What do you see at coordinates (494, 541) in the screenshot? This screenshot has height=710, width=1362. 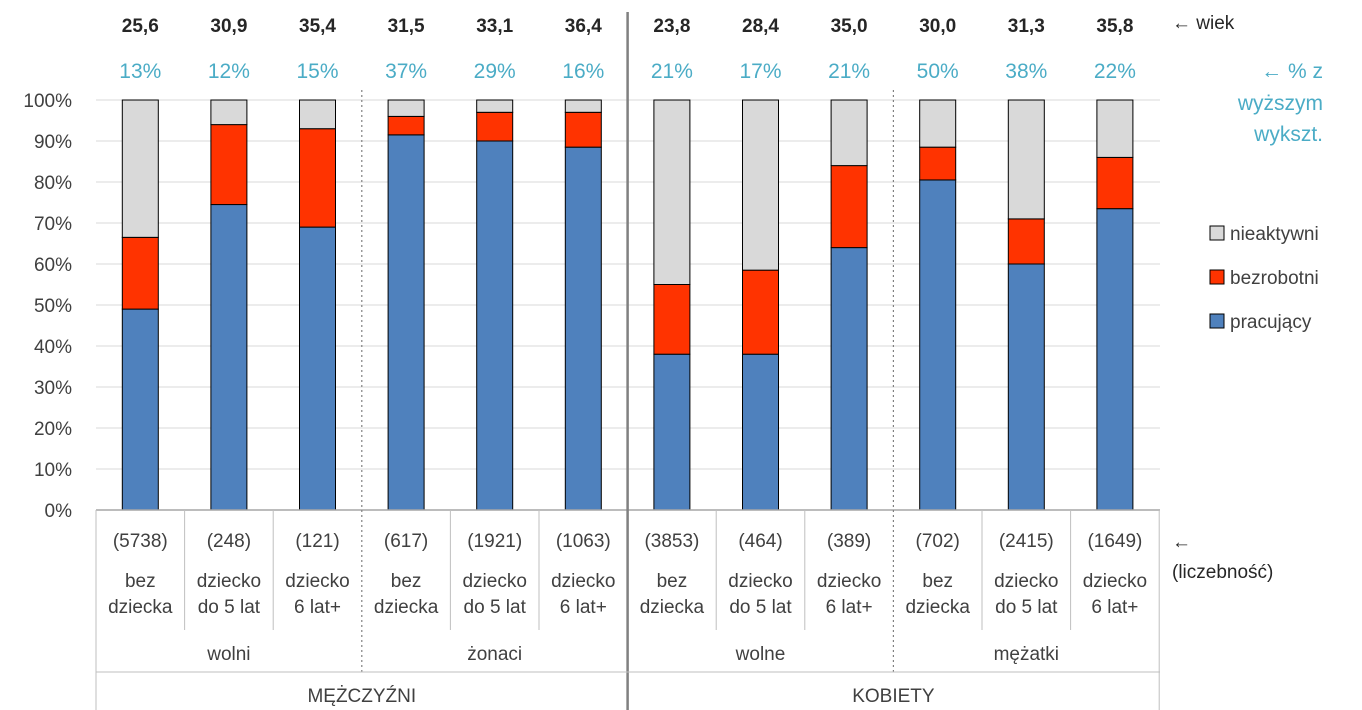 I see `count-label: (1921)` at bounding box center [494, 541].